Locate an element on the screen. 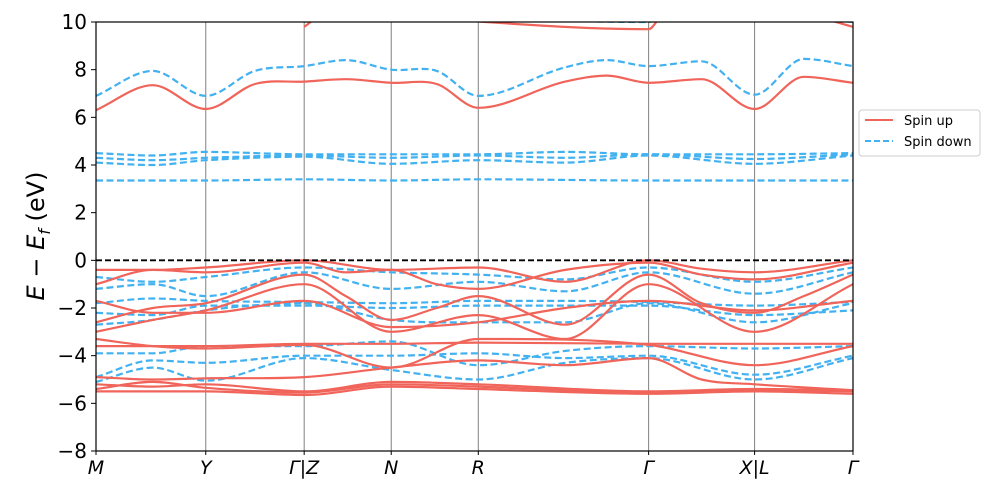 This screenshot has height=498, width=997. ytick-label: 2 is located at coordinates (80, 213).